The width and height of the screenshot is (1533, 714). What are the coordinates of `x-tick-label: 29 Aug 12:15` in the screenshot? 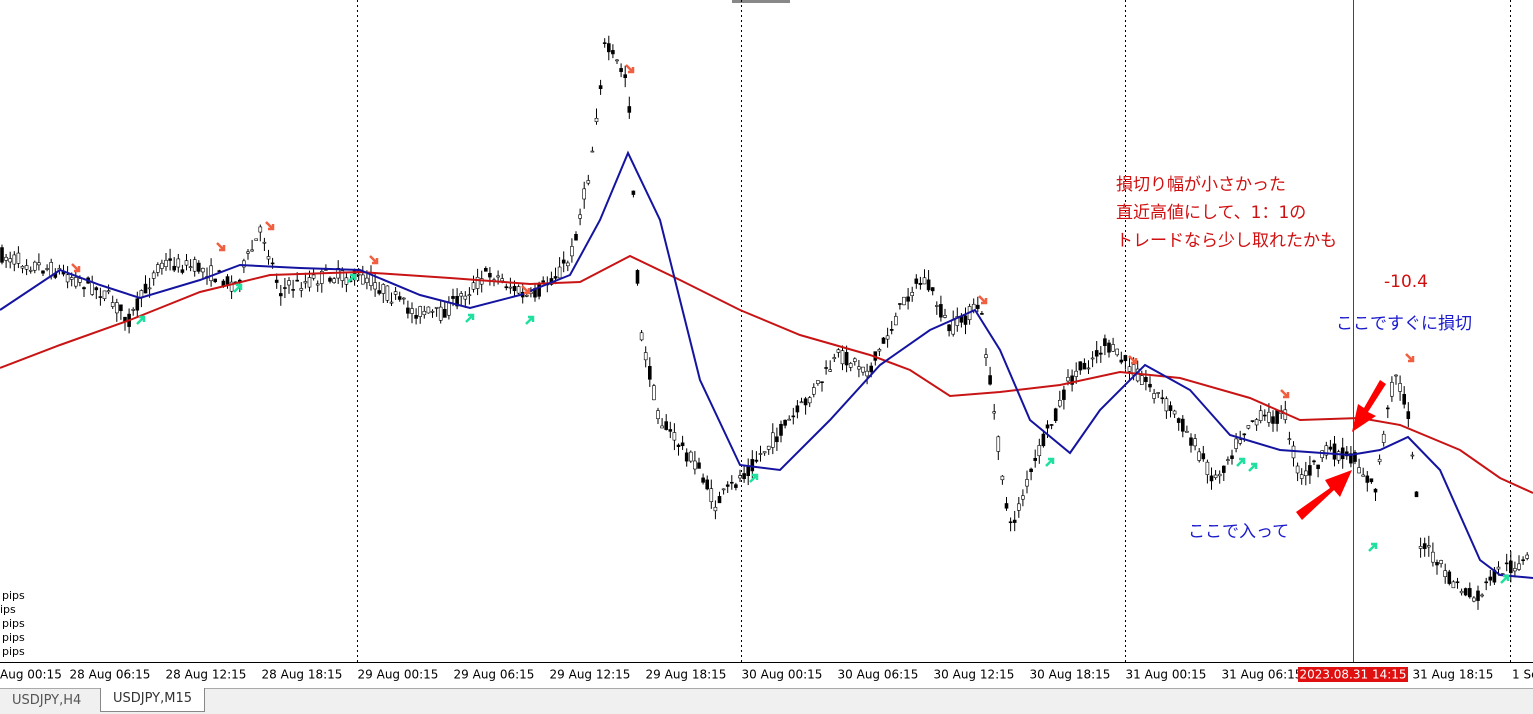 It's located at (590, 675).